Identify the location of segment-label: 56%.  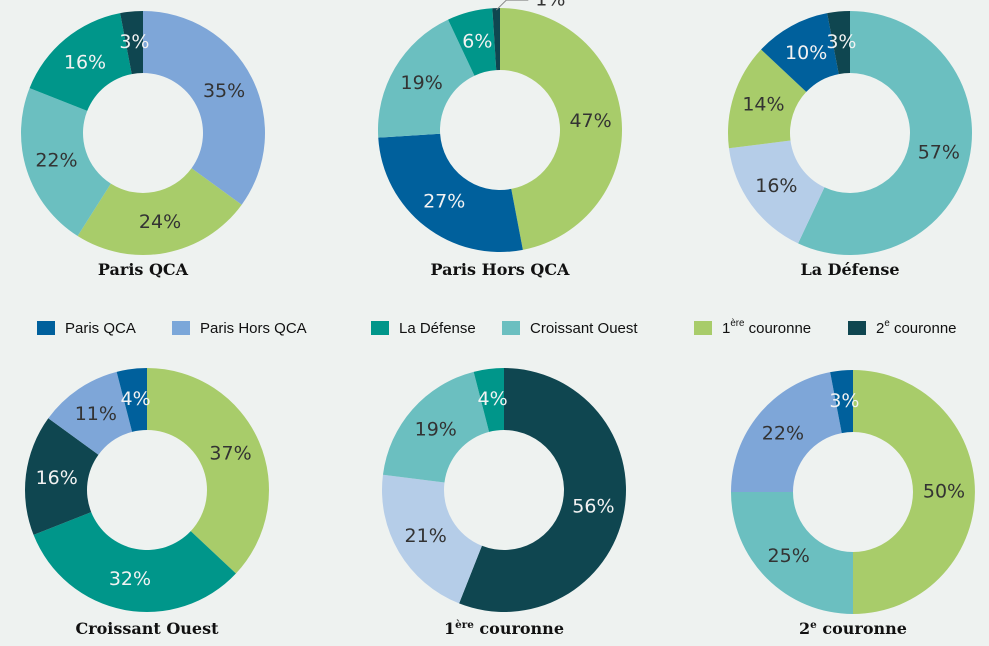
(593, 507).